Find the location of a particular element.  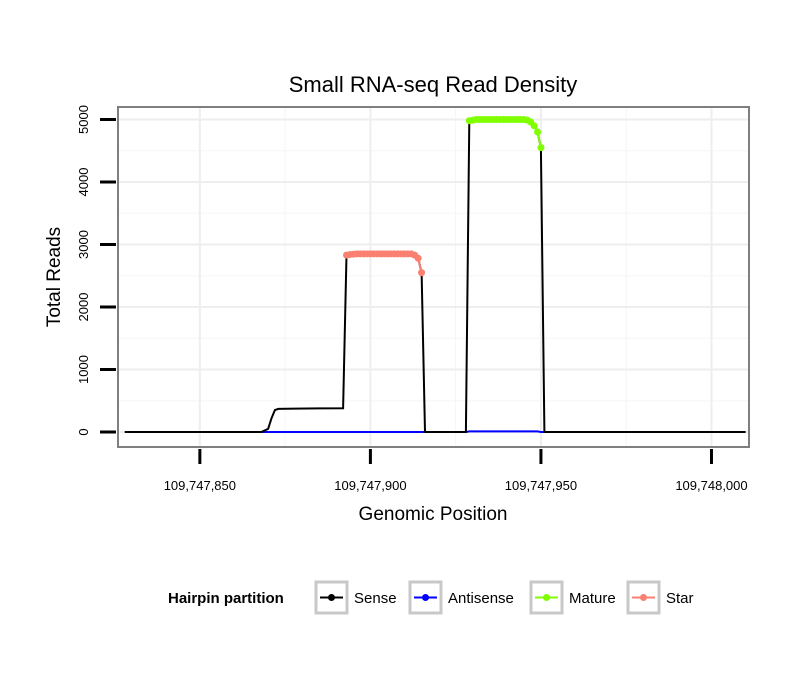

legend-label: Sense is located at coordinates (375, 598).